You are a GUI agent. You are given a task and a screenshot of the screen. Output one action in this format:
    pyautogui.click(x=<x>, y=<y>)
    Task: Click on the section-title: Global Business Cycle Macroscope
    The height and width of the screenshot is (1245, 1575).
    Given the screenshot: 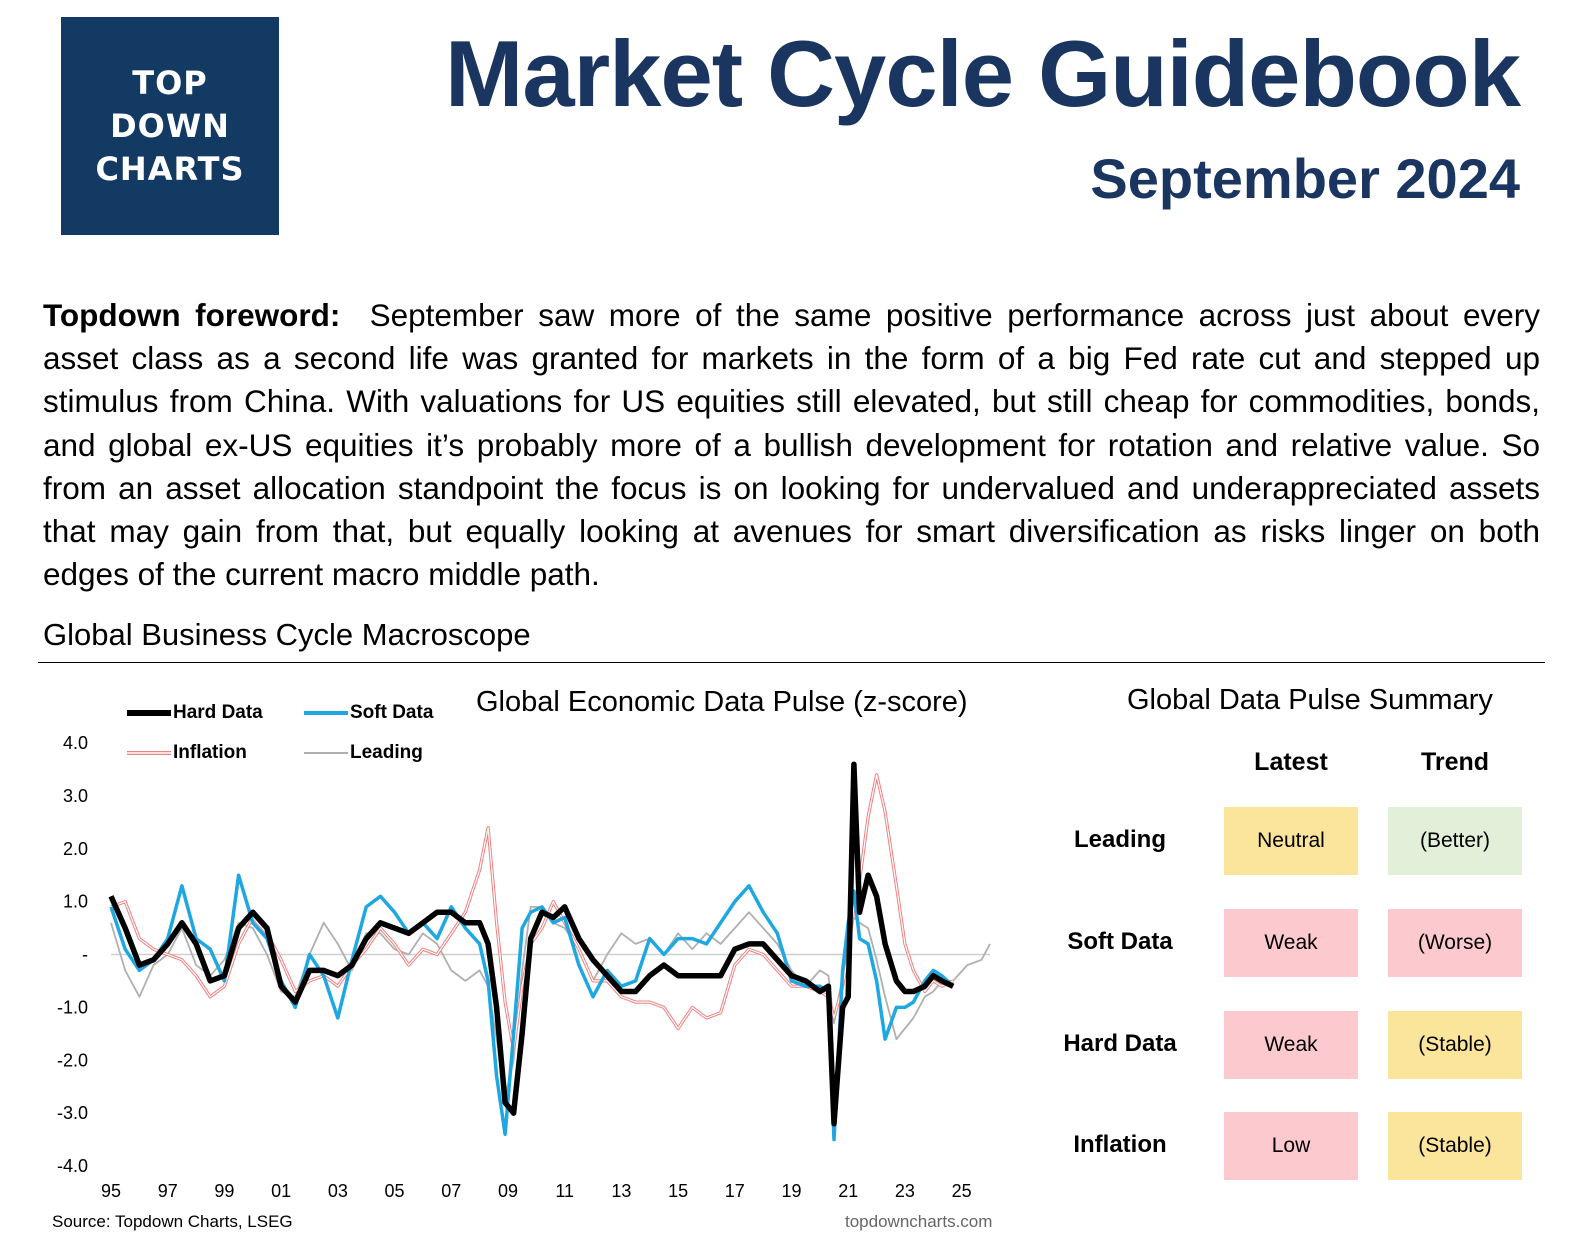 What is the action you would take?
    pyautogui.click(x=287, y=634)
    